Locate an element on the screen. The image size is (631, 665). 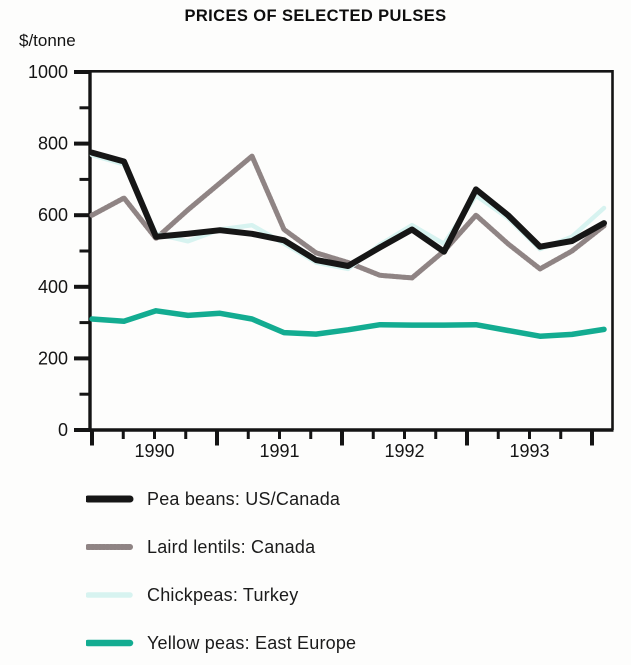
legend-label-laird-lentils: Laird lentils: Canada is located at coordinates (231, 546).